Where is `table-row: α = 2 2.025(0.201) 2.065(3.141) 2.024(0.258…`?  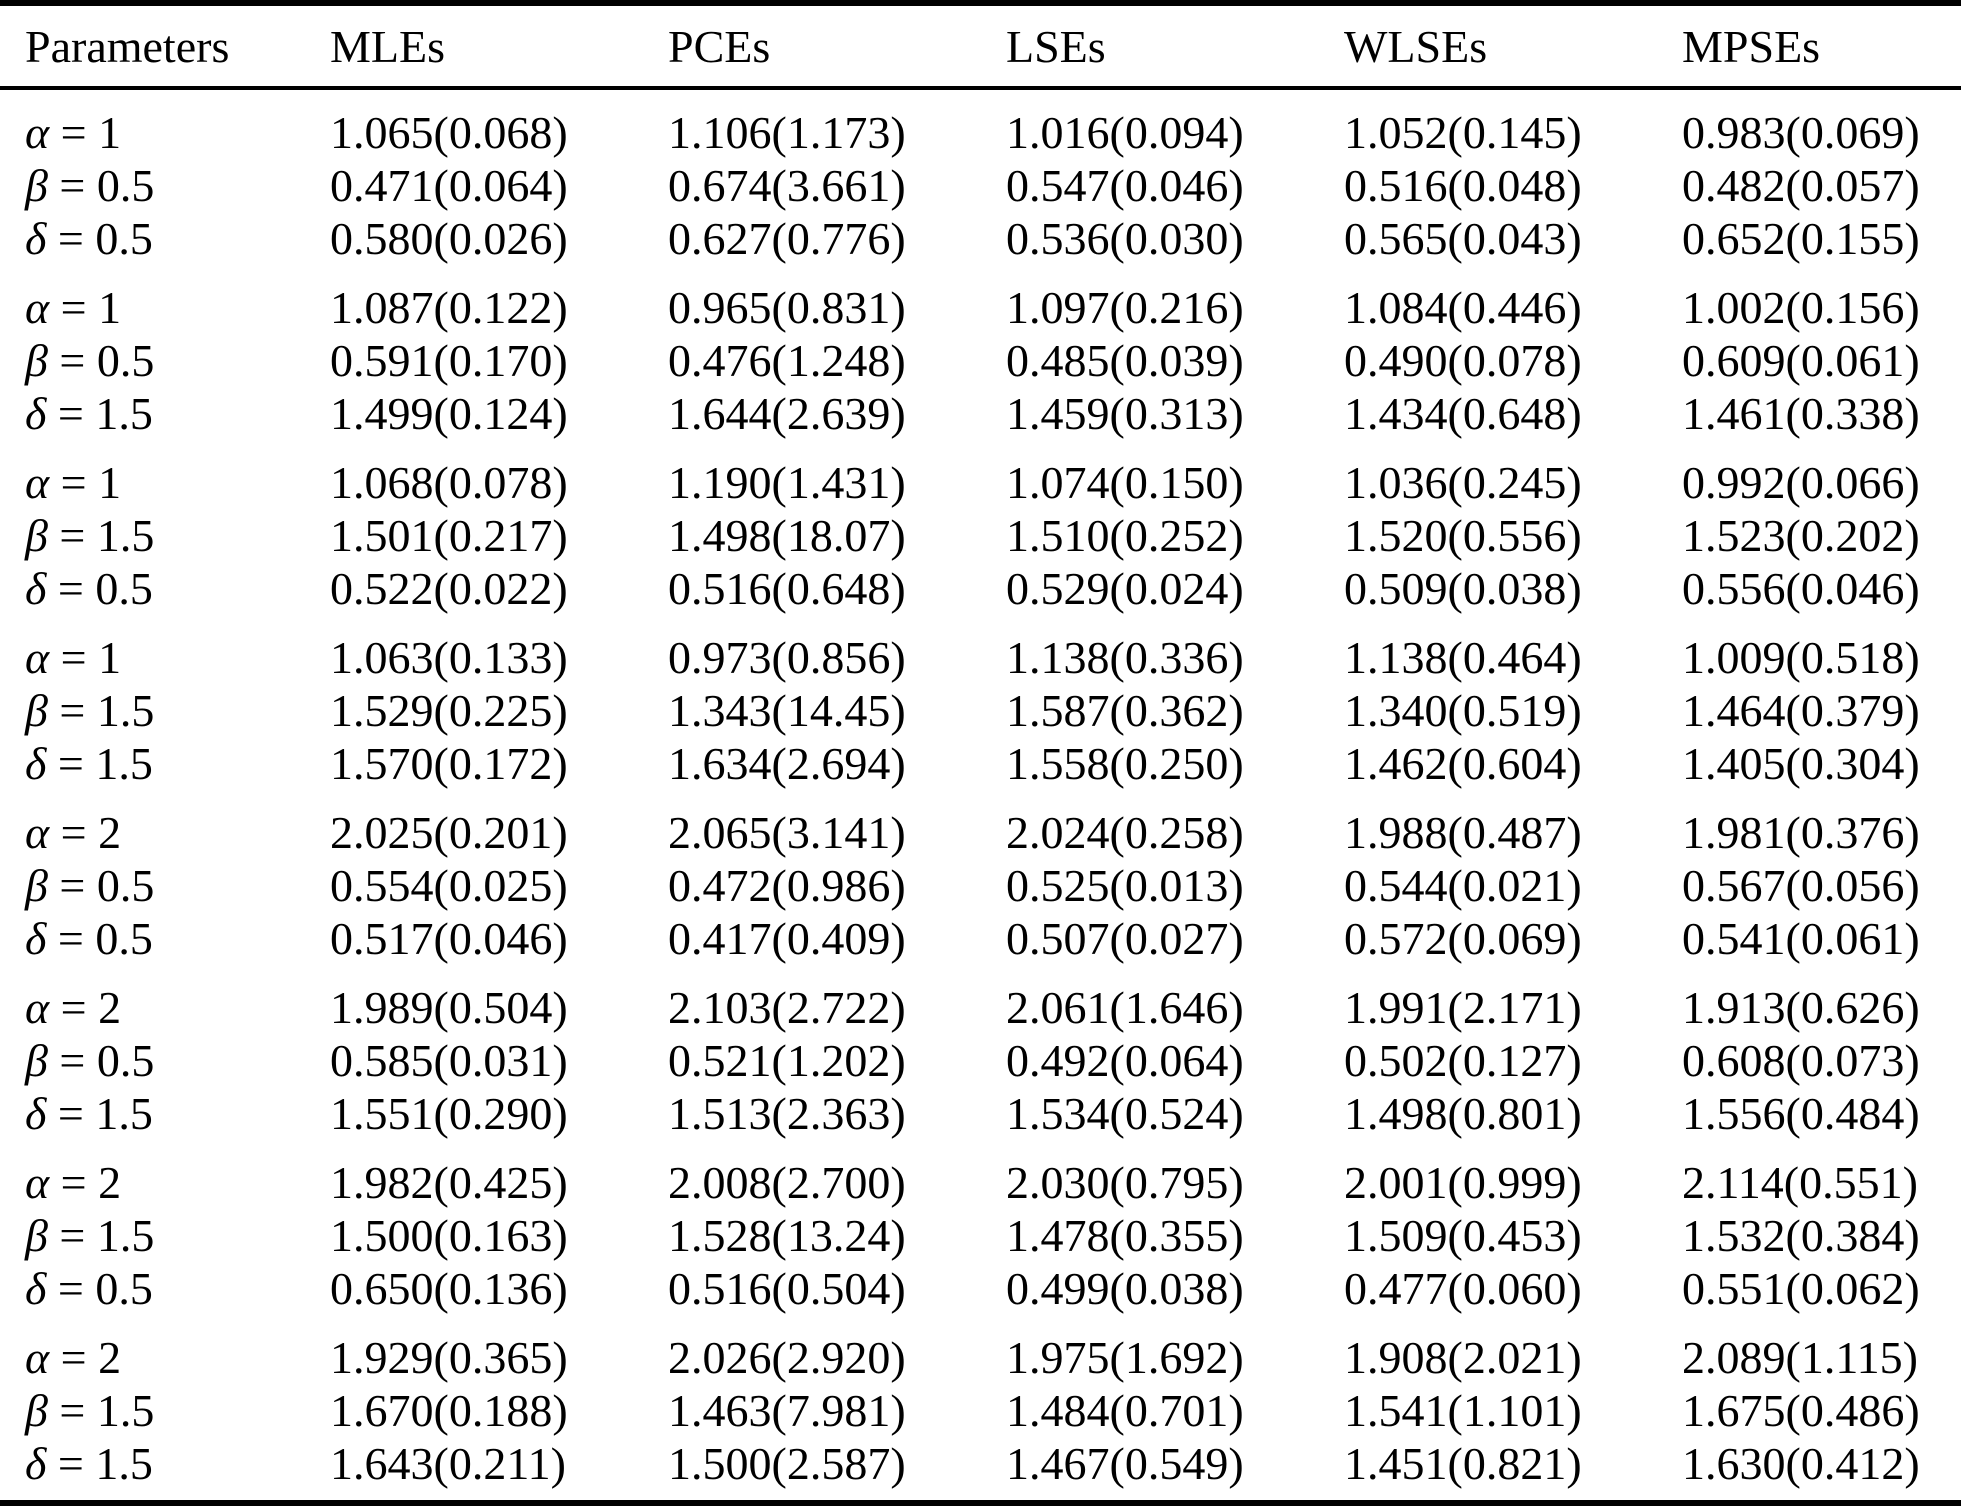
table-row: α = 2 2.025(0.201) 2.065(3.141) 2.024(0.258… is located at coordinates (980, 824).